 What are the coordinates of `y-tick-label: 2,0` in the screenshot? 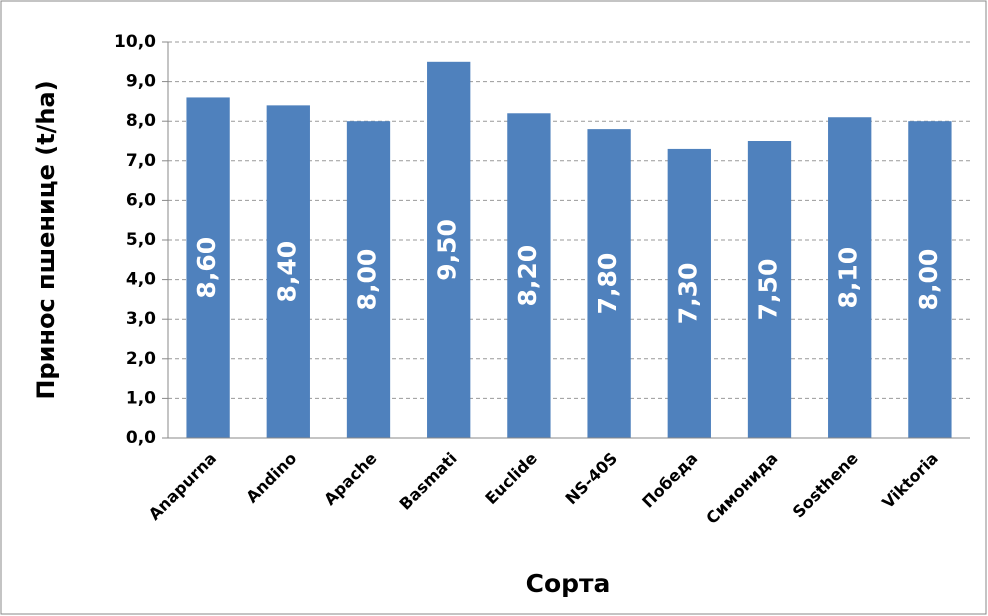 It's located at (141, 359).